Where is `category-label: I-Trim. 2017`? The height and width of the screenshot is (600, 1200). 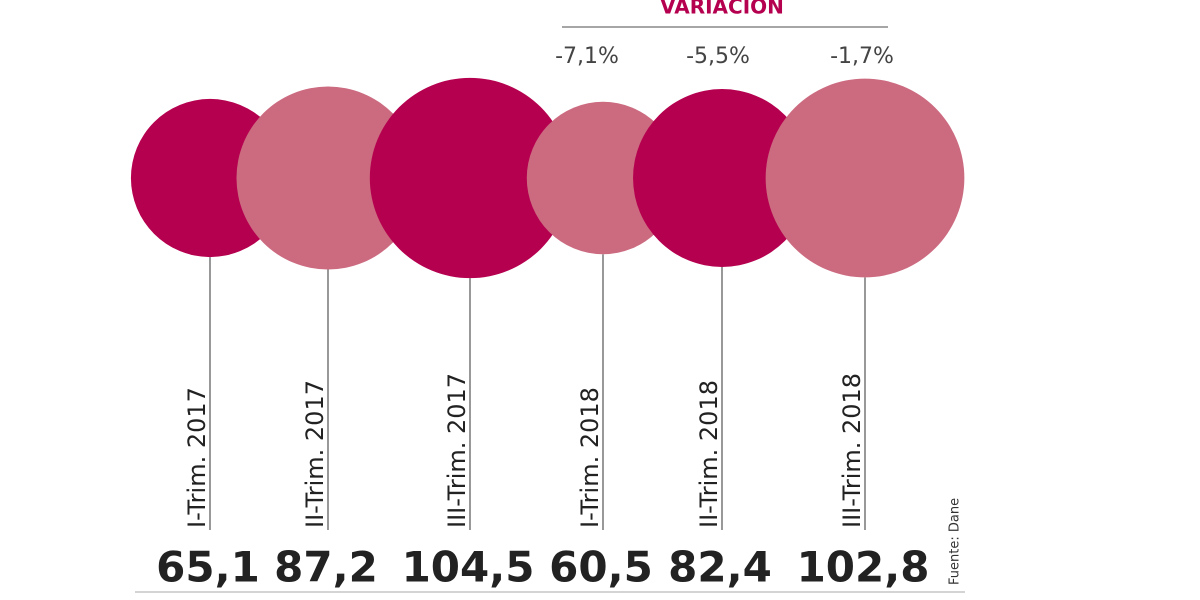
category-label: I-Trim. 2017 is located at coordinates (197, 457).